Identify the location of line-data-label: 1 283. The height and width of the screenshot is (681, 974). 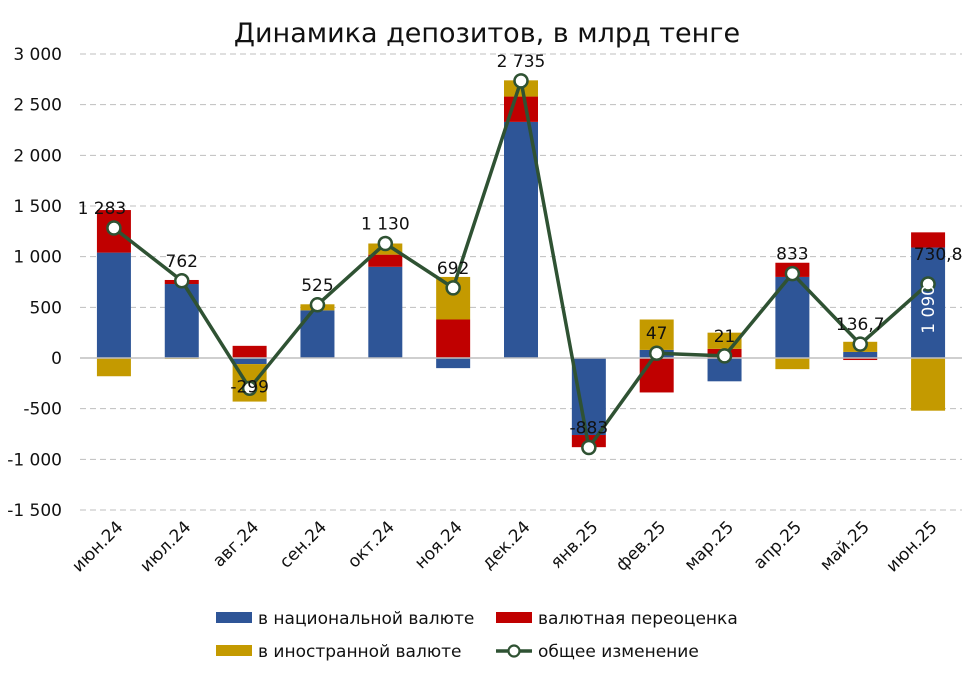
(102, 209).